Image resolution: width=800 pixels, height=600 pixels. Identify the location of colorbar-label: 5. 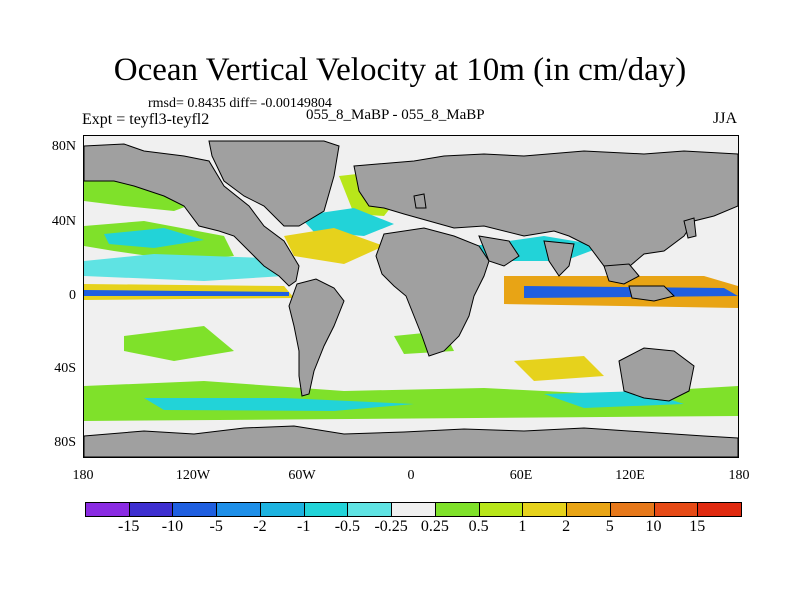
(609, 526).